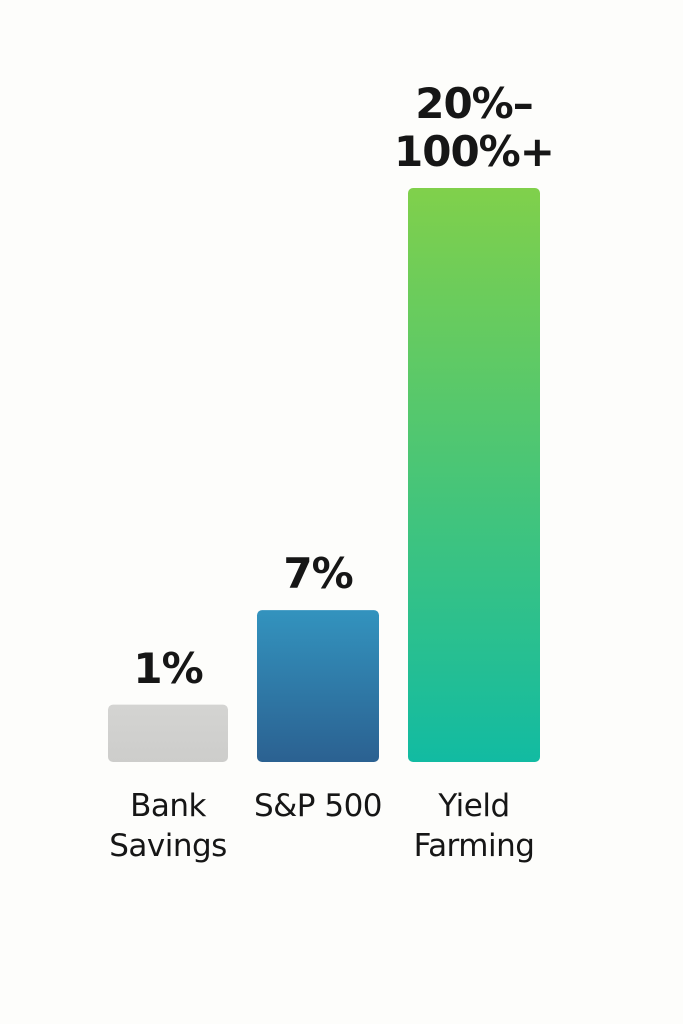 The height and width of the screenshot is (1024, 683). What do you see at coordinates (318, 574) in the screenshot?
I see `value-label: 7%` at bounding box center [318, 574].